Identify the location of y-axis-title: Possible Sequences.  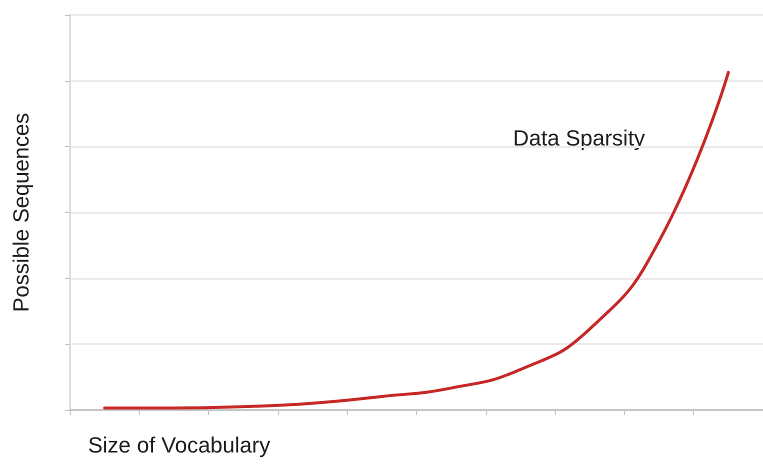
(21, 212).